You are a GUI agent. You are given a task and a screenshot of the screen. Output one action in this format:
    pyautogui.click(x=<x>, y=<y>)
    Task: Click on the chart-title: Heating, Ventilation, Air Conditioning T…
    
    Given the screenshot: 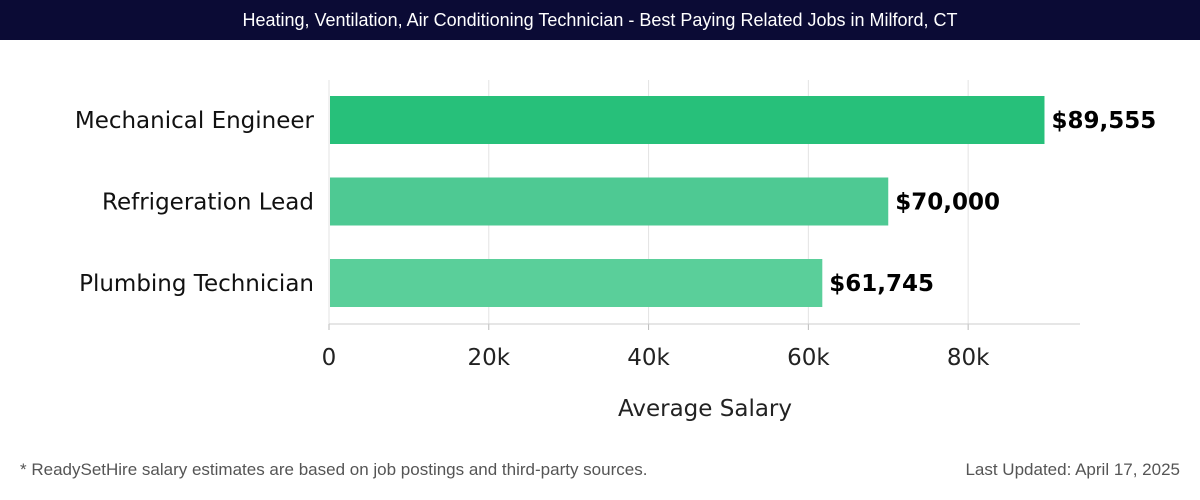 What is the action you would take?
    pyautogui.click(x=600, y=20)
    